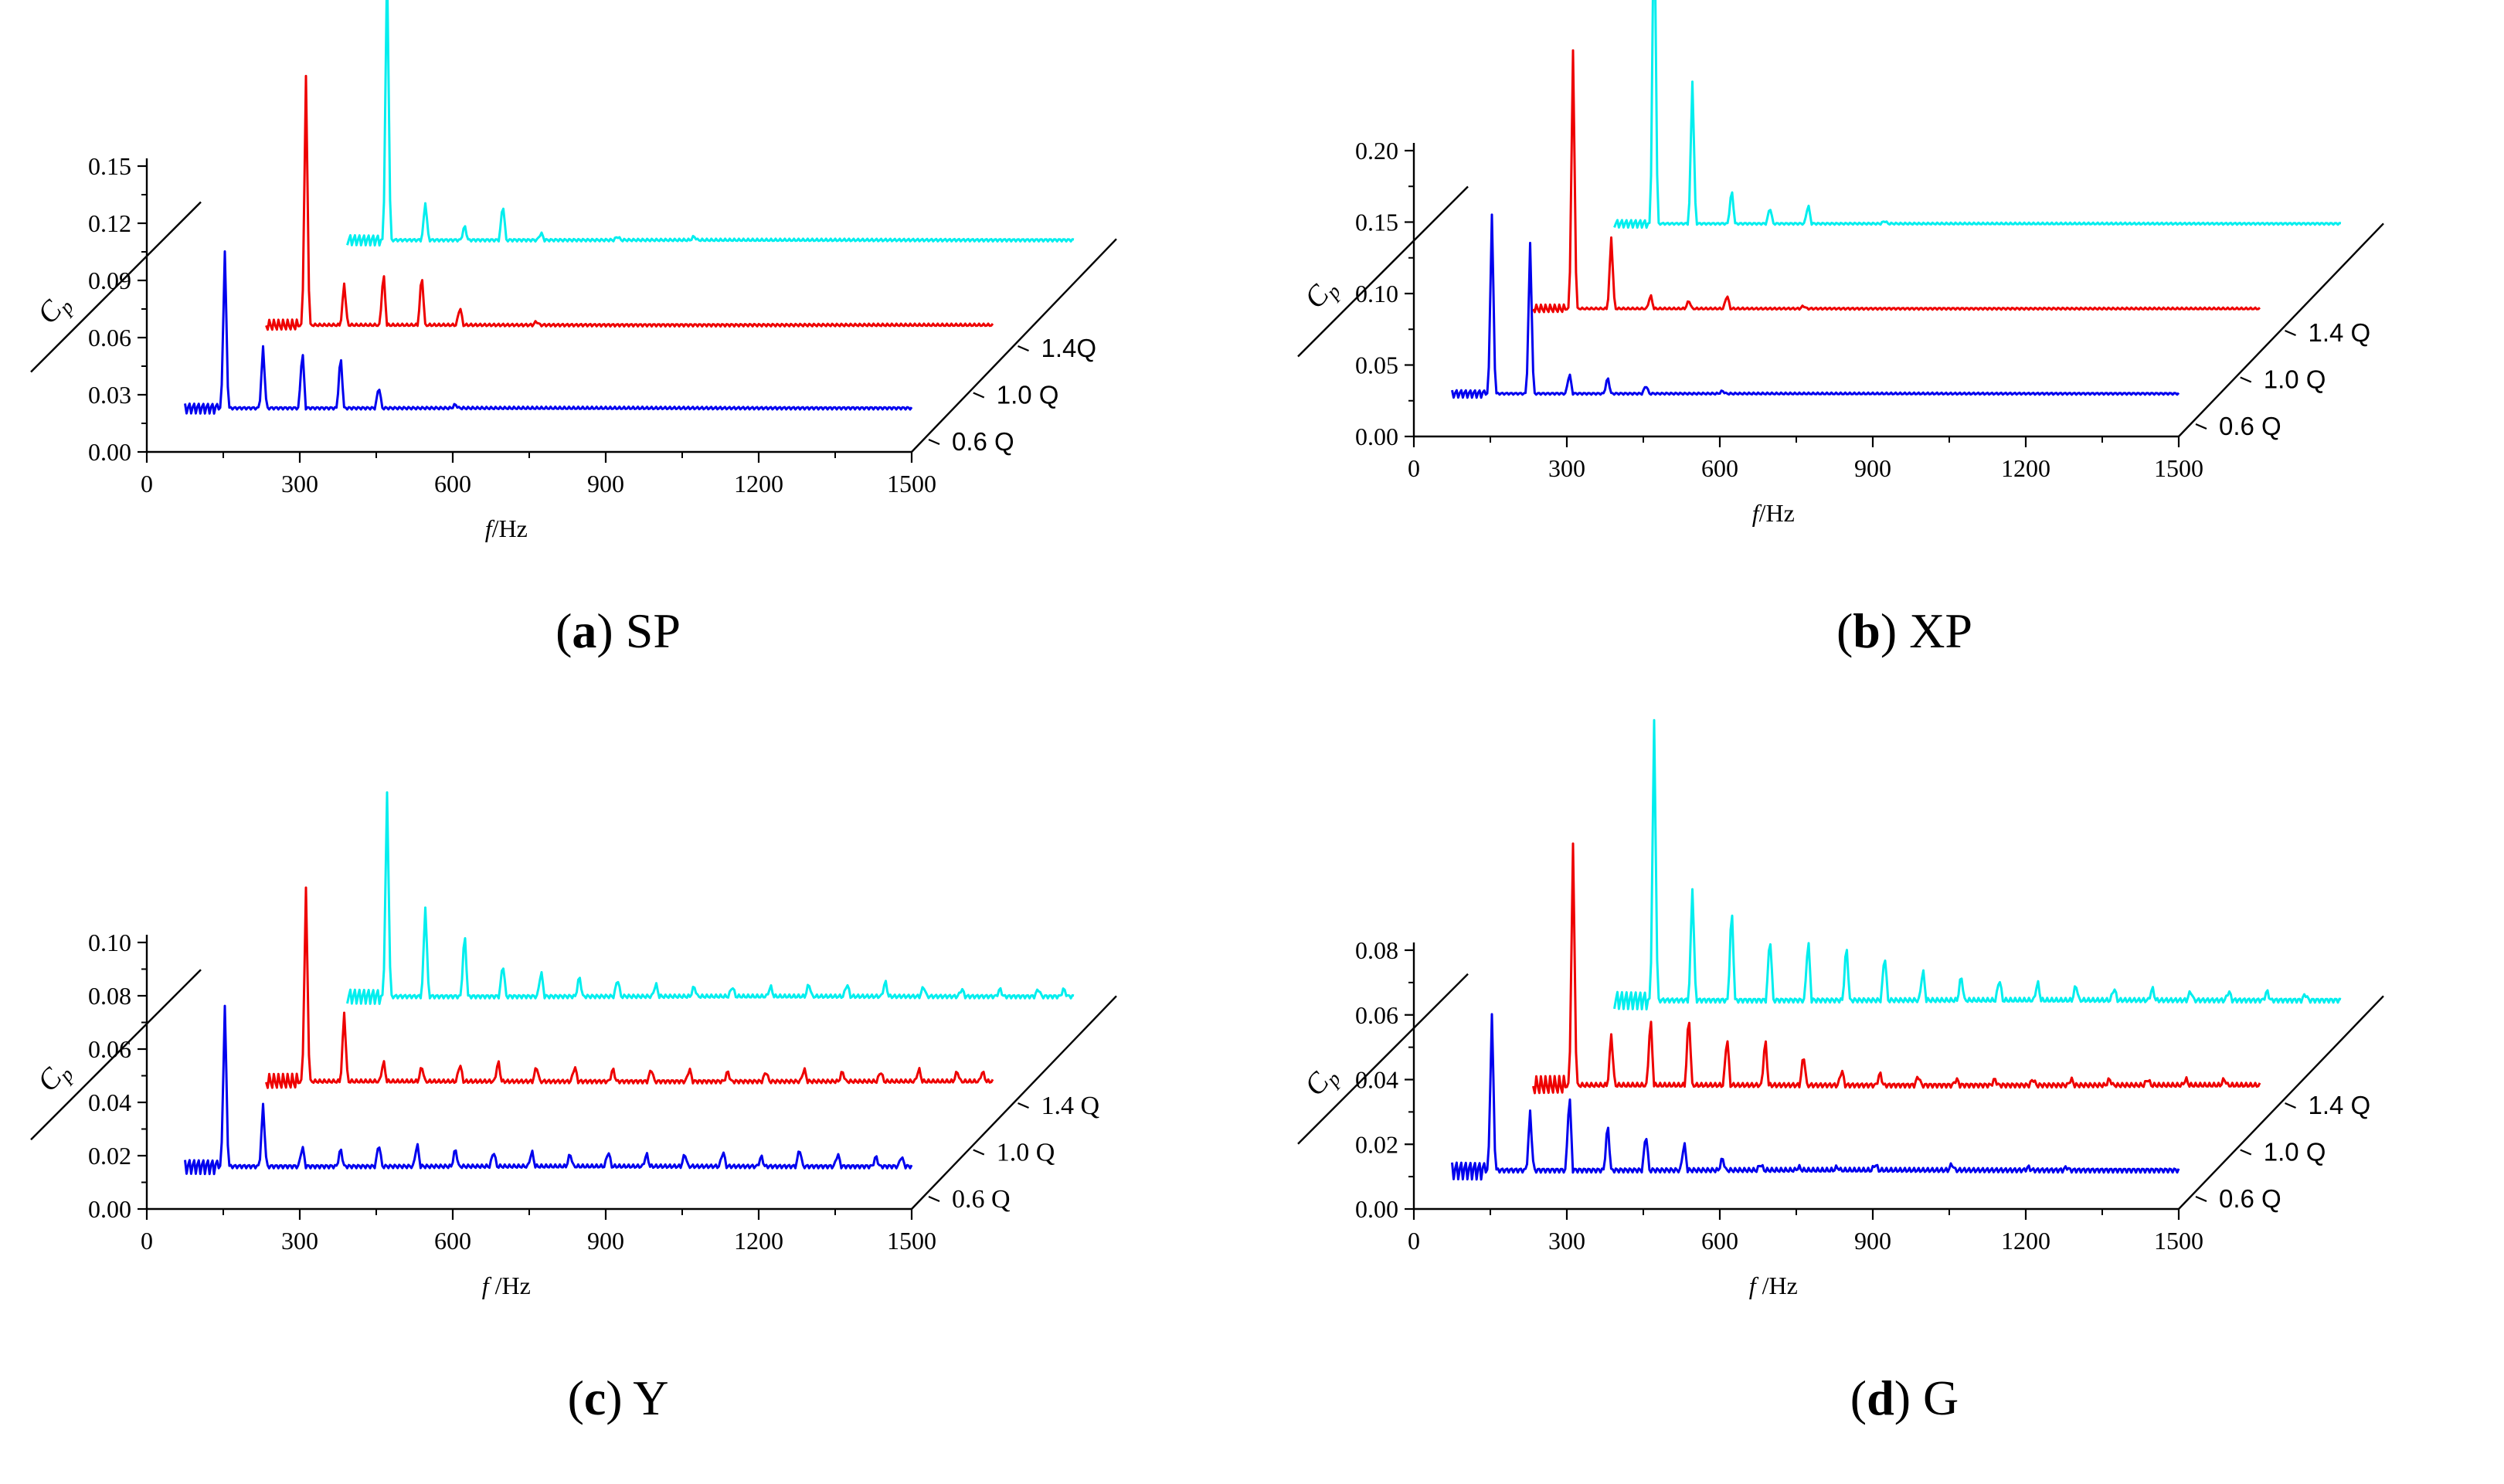  I want to click on caption-y: (c) Y, so click(619, 1398).